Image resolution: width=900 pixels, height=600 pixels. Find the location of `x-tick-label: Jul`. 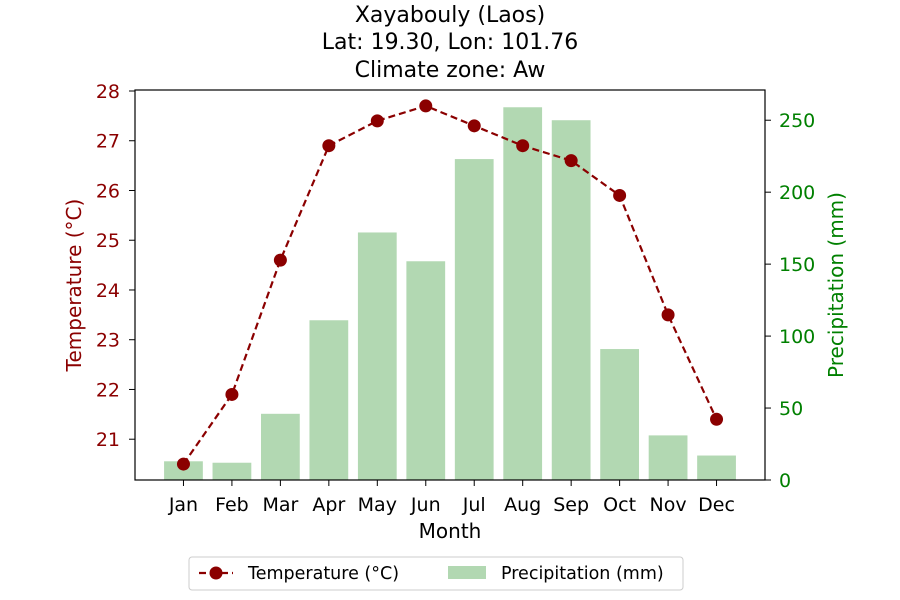

x-tick-label: Jul is located at coordinates (474, 505).